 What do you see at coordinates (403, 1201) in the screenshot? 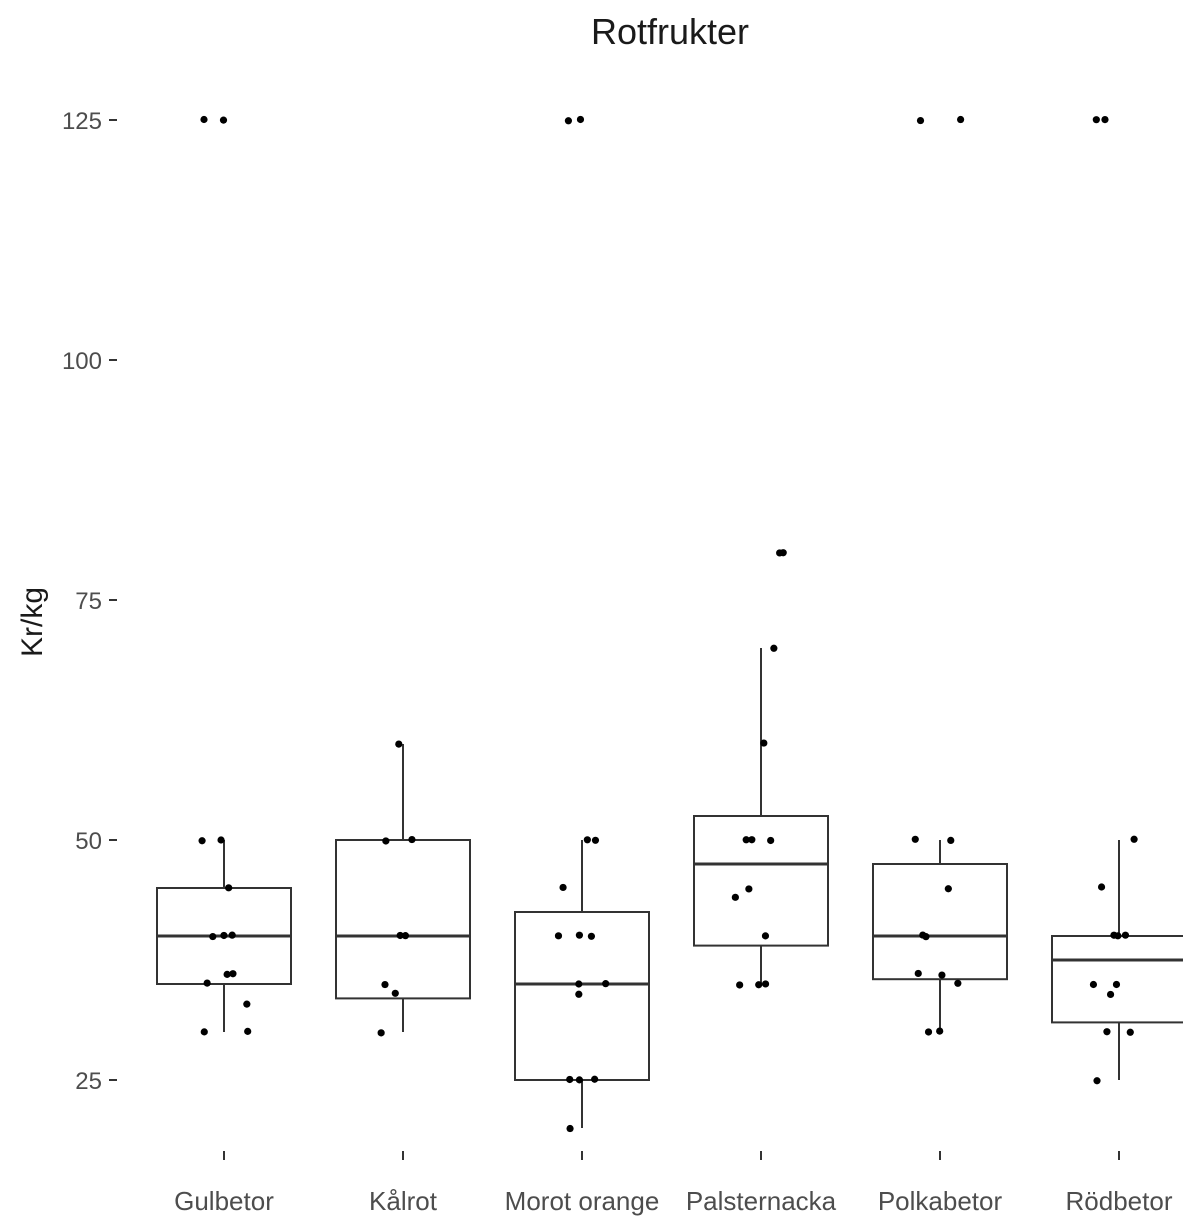
I see `x-tick-label: Kålrot` at bounding box center [403, 1201].